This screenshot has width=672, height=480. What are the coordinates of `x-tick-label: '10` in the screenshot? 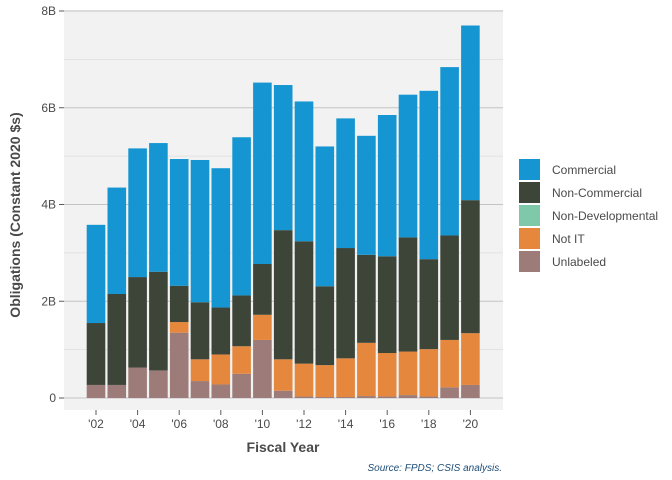 It's located at (263, 424).